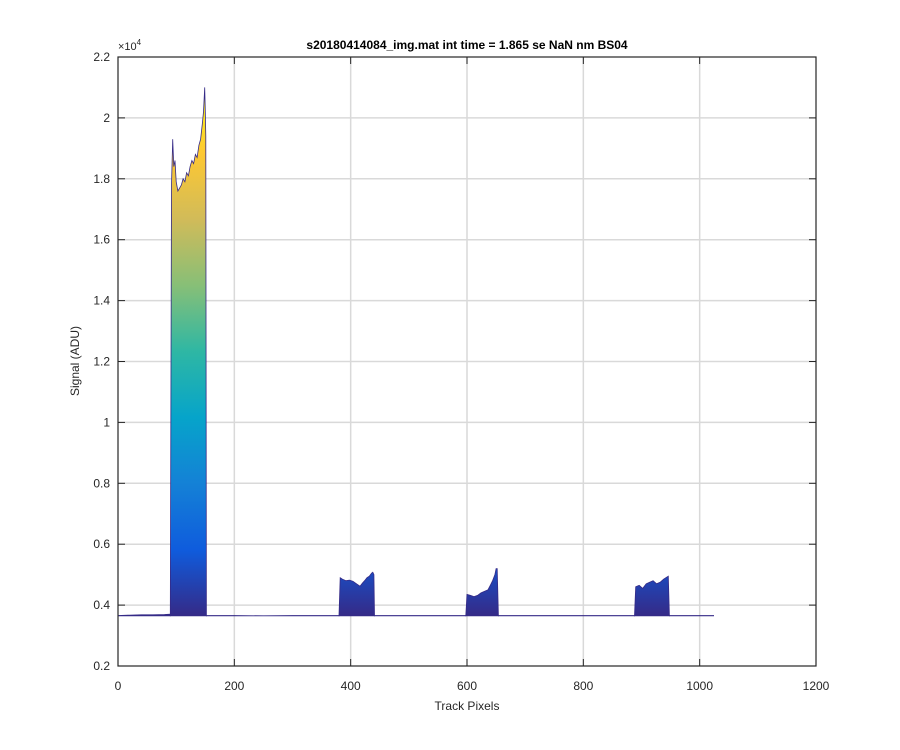  Describe the element at coordinates (101, 179) in the screenshot. I see `y-tick-label: 1.8` at that location.